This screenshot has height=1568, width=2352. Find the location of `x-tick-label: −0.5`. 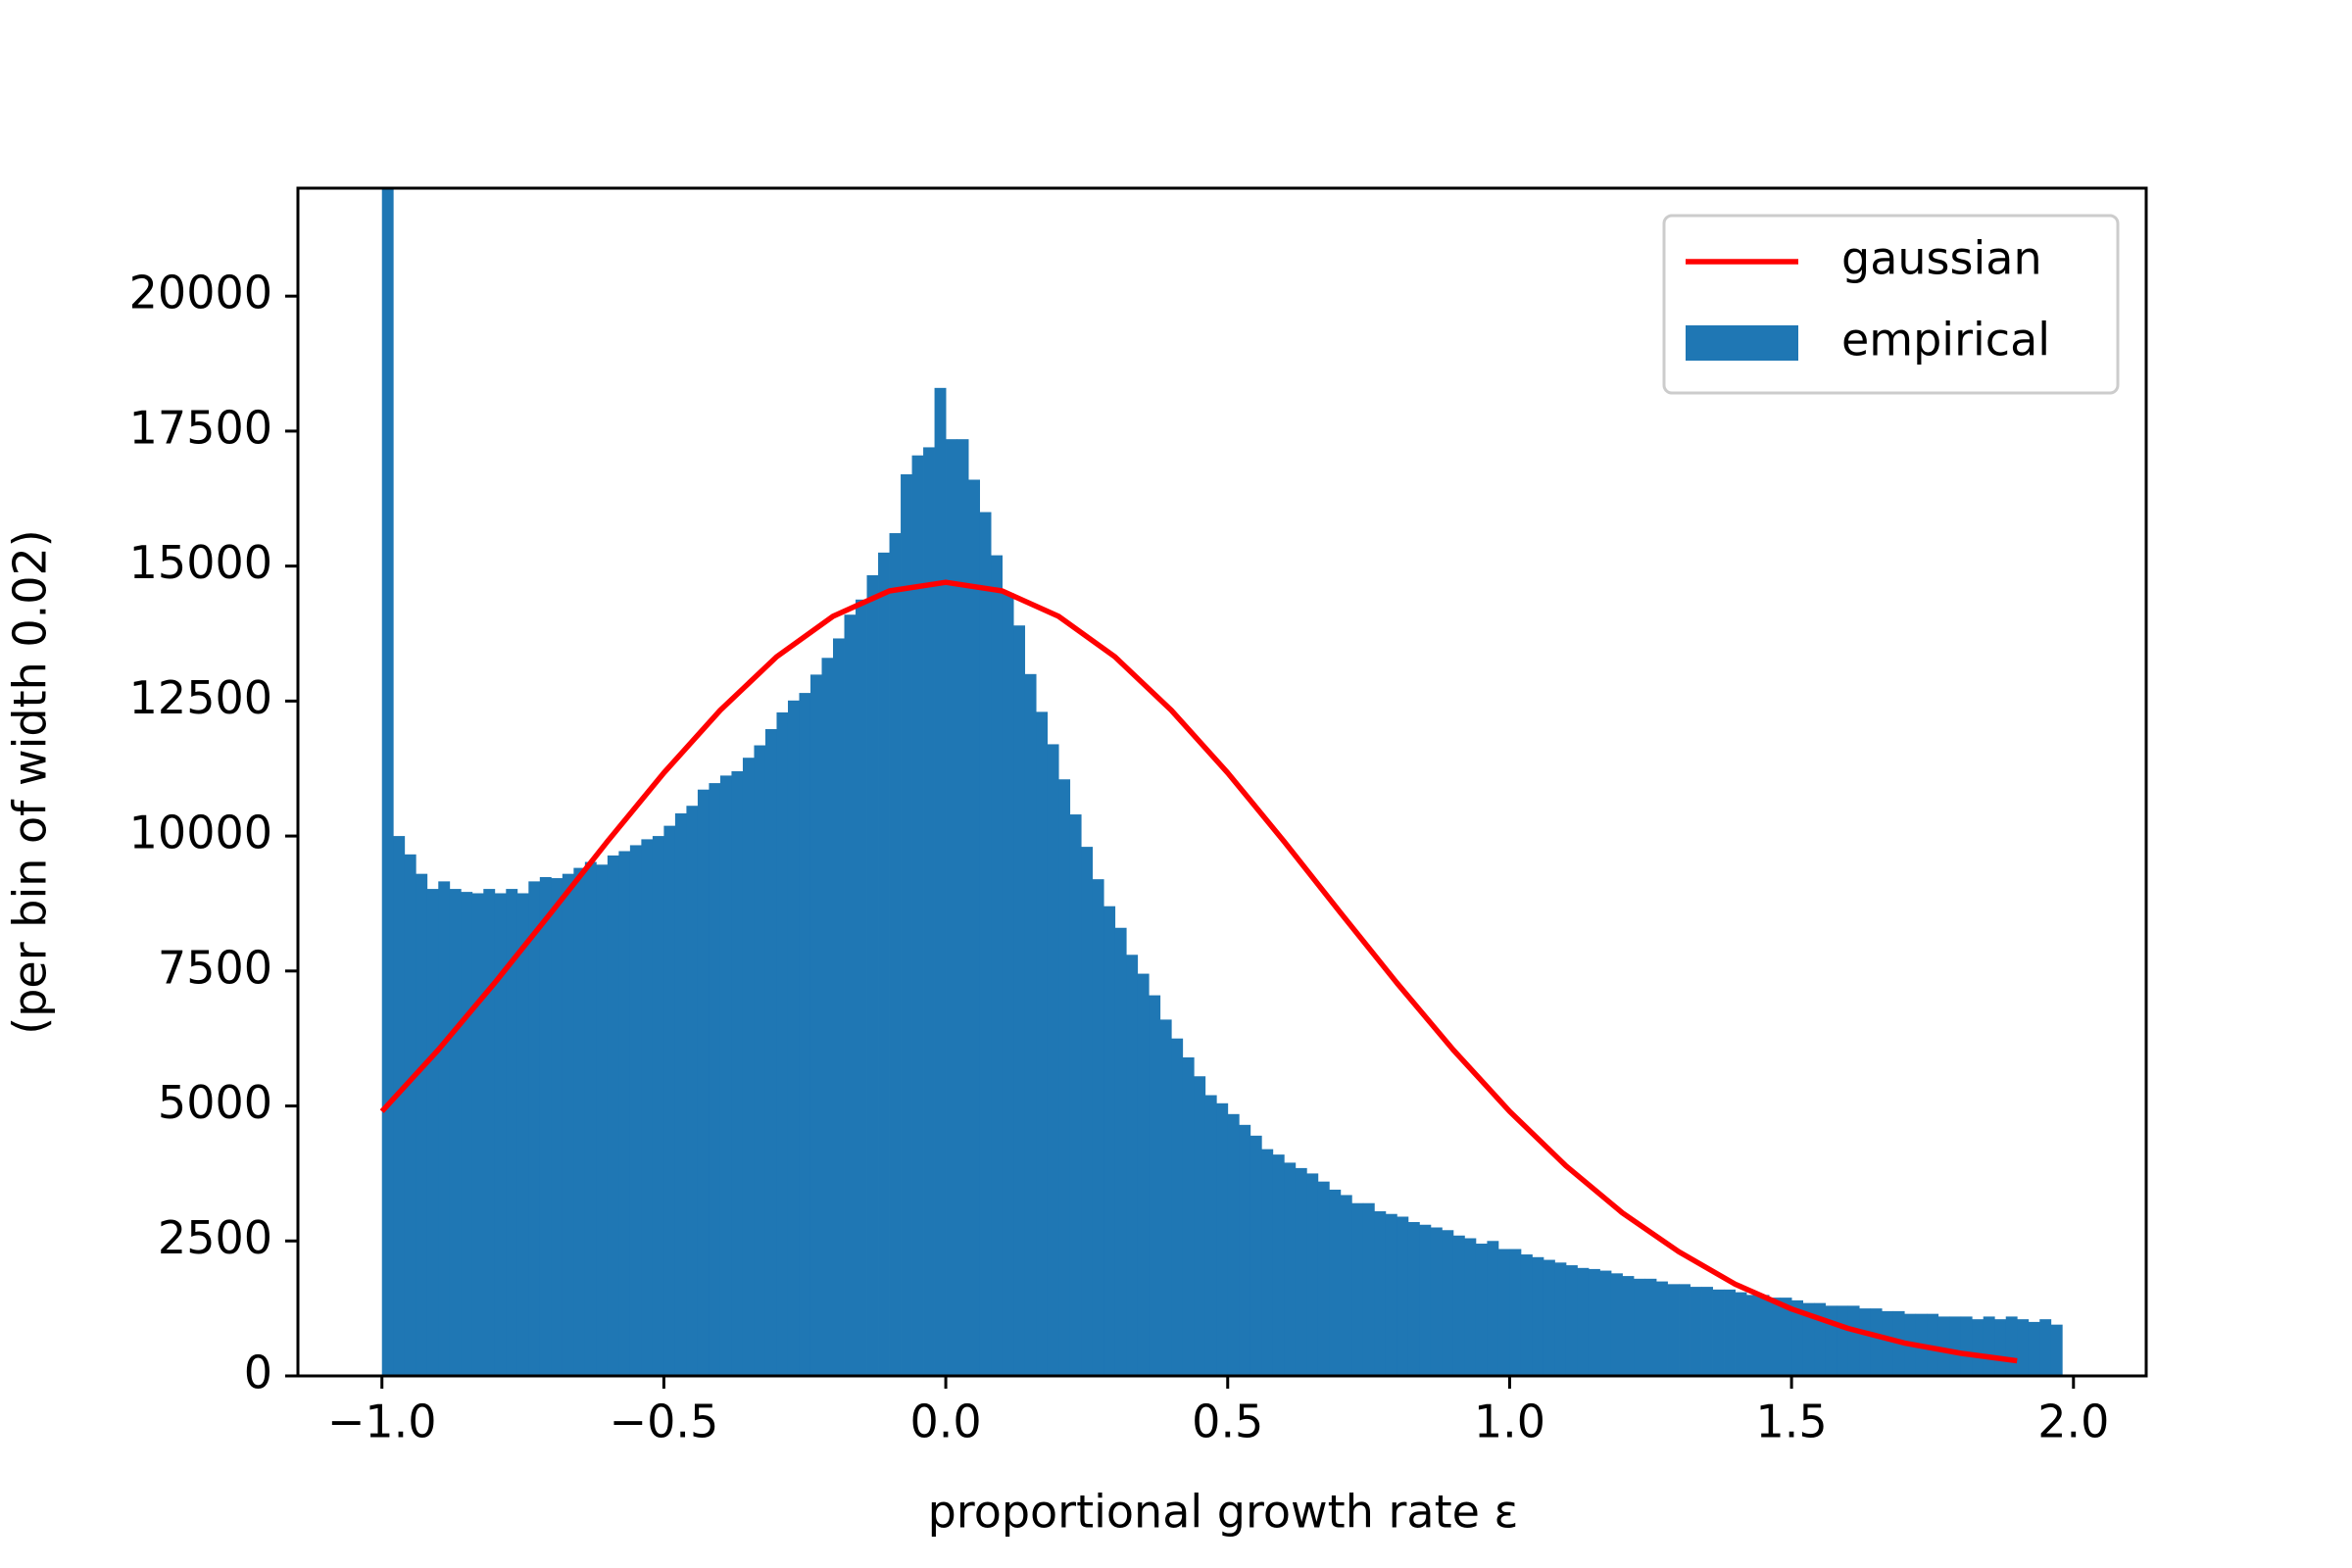

x-tick-label: −0.5 is located at coordinates (664, 1422).